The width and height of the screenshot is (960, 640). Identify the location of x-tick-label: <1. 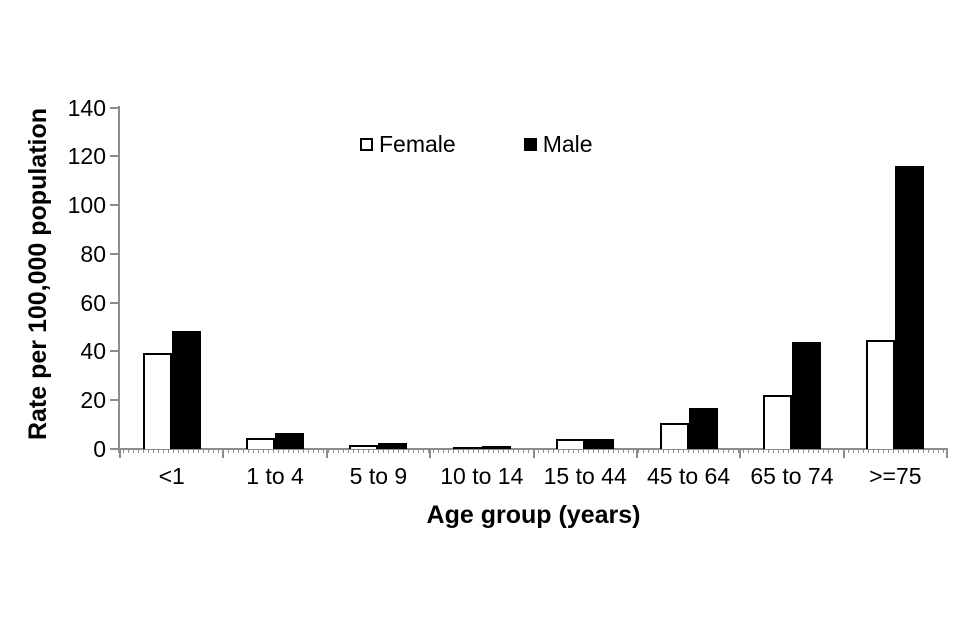
(171, 476).